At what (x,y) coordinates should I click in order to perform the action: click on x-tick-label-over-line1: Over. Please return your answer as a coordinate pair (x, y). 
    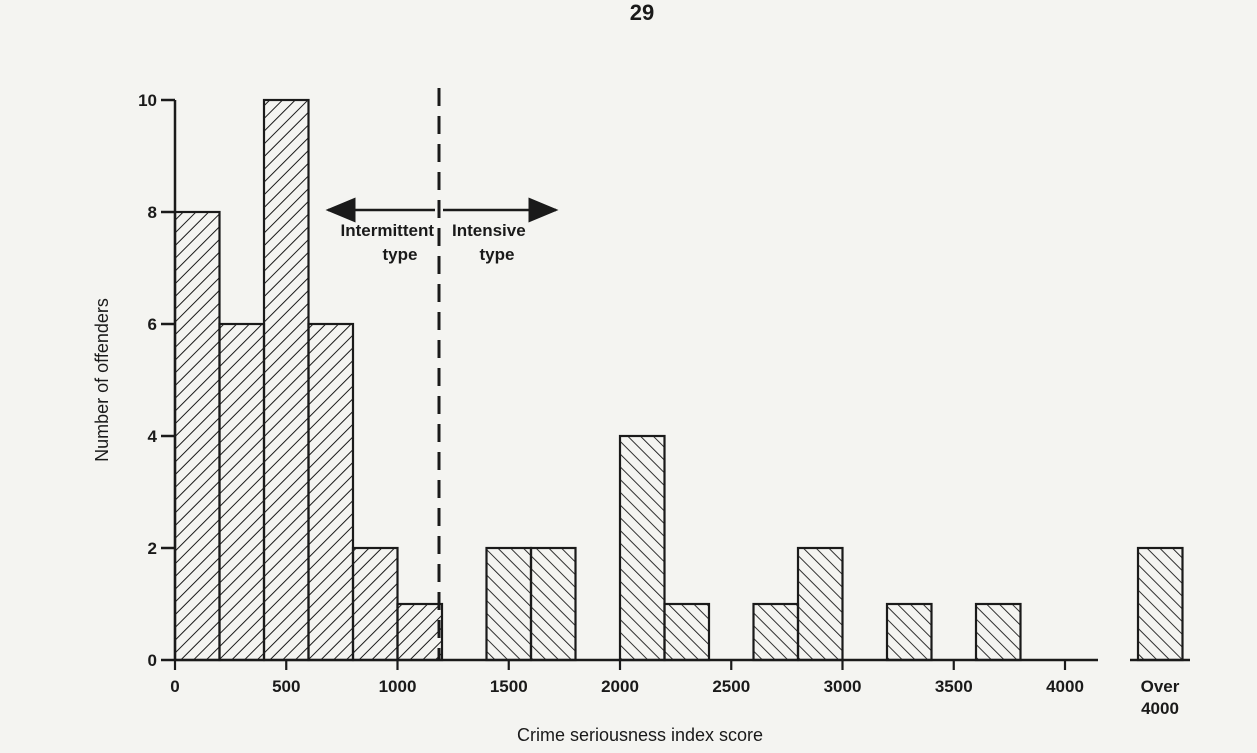
    Looking at the image, I should click on (1160, 686).